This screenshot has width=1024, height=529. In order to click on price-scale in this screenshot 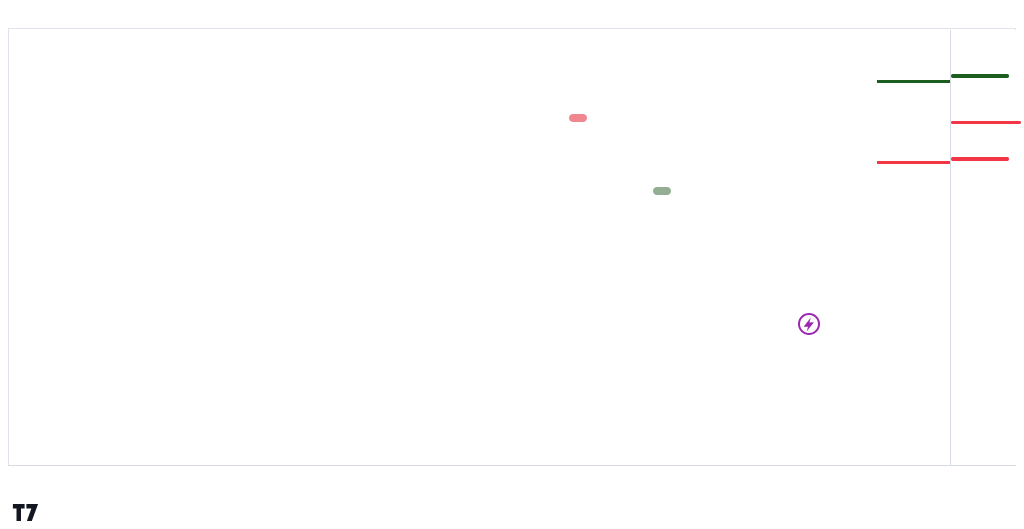, I will do `click(987, 247)`.